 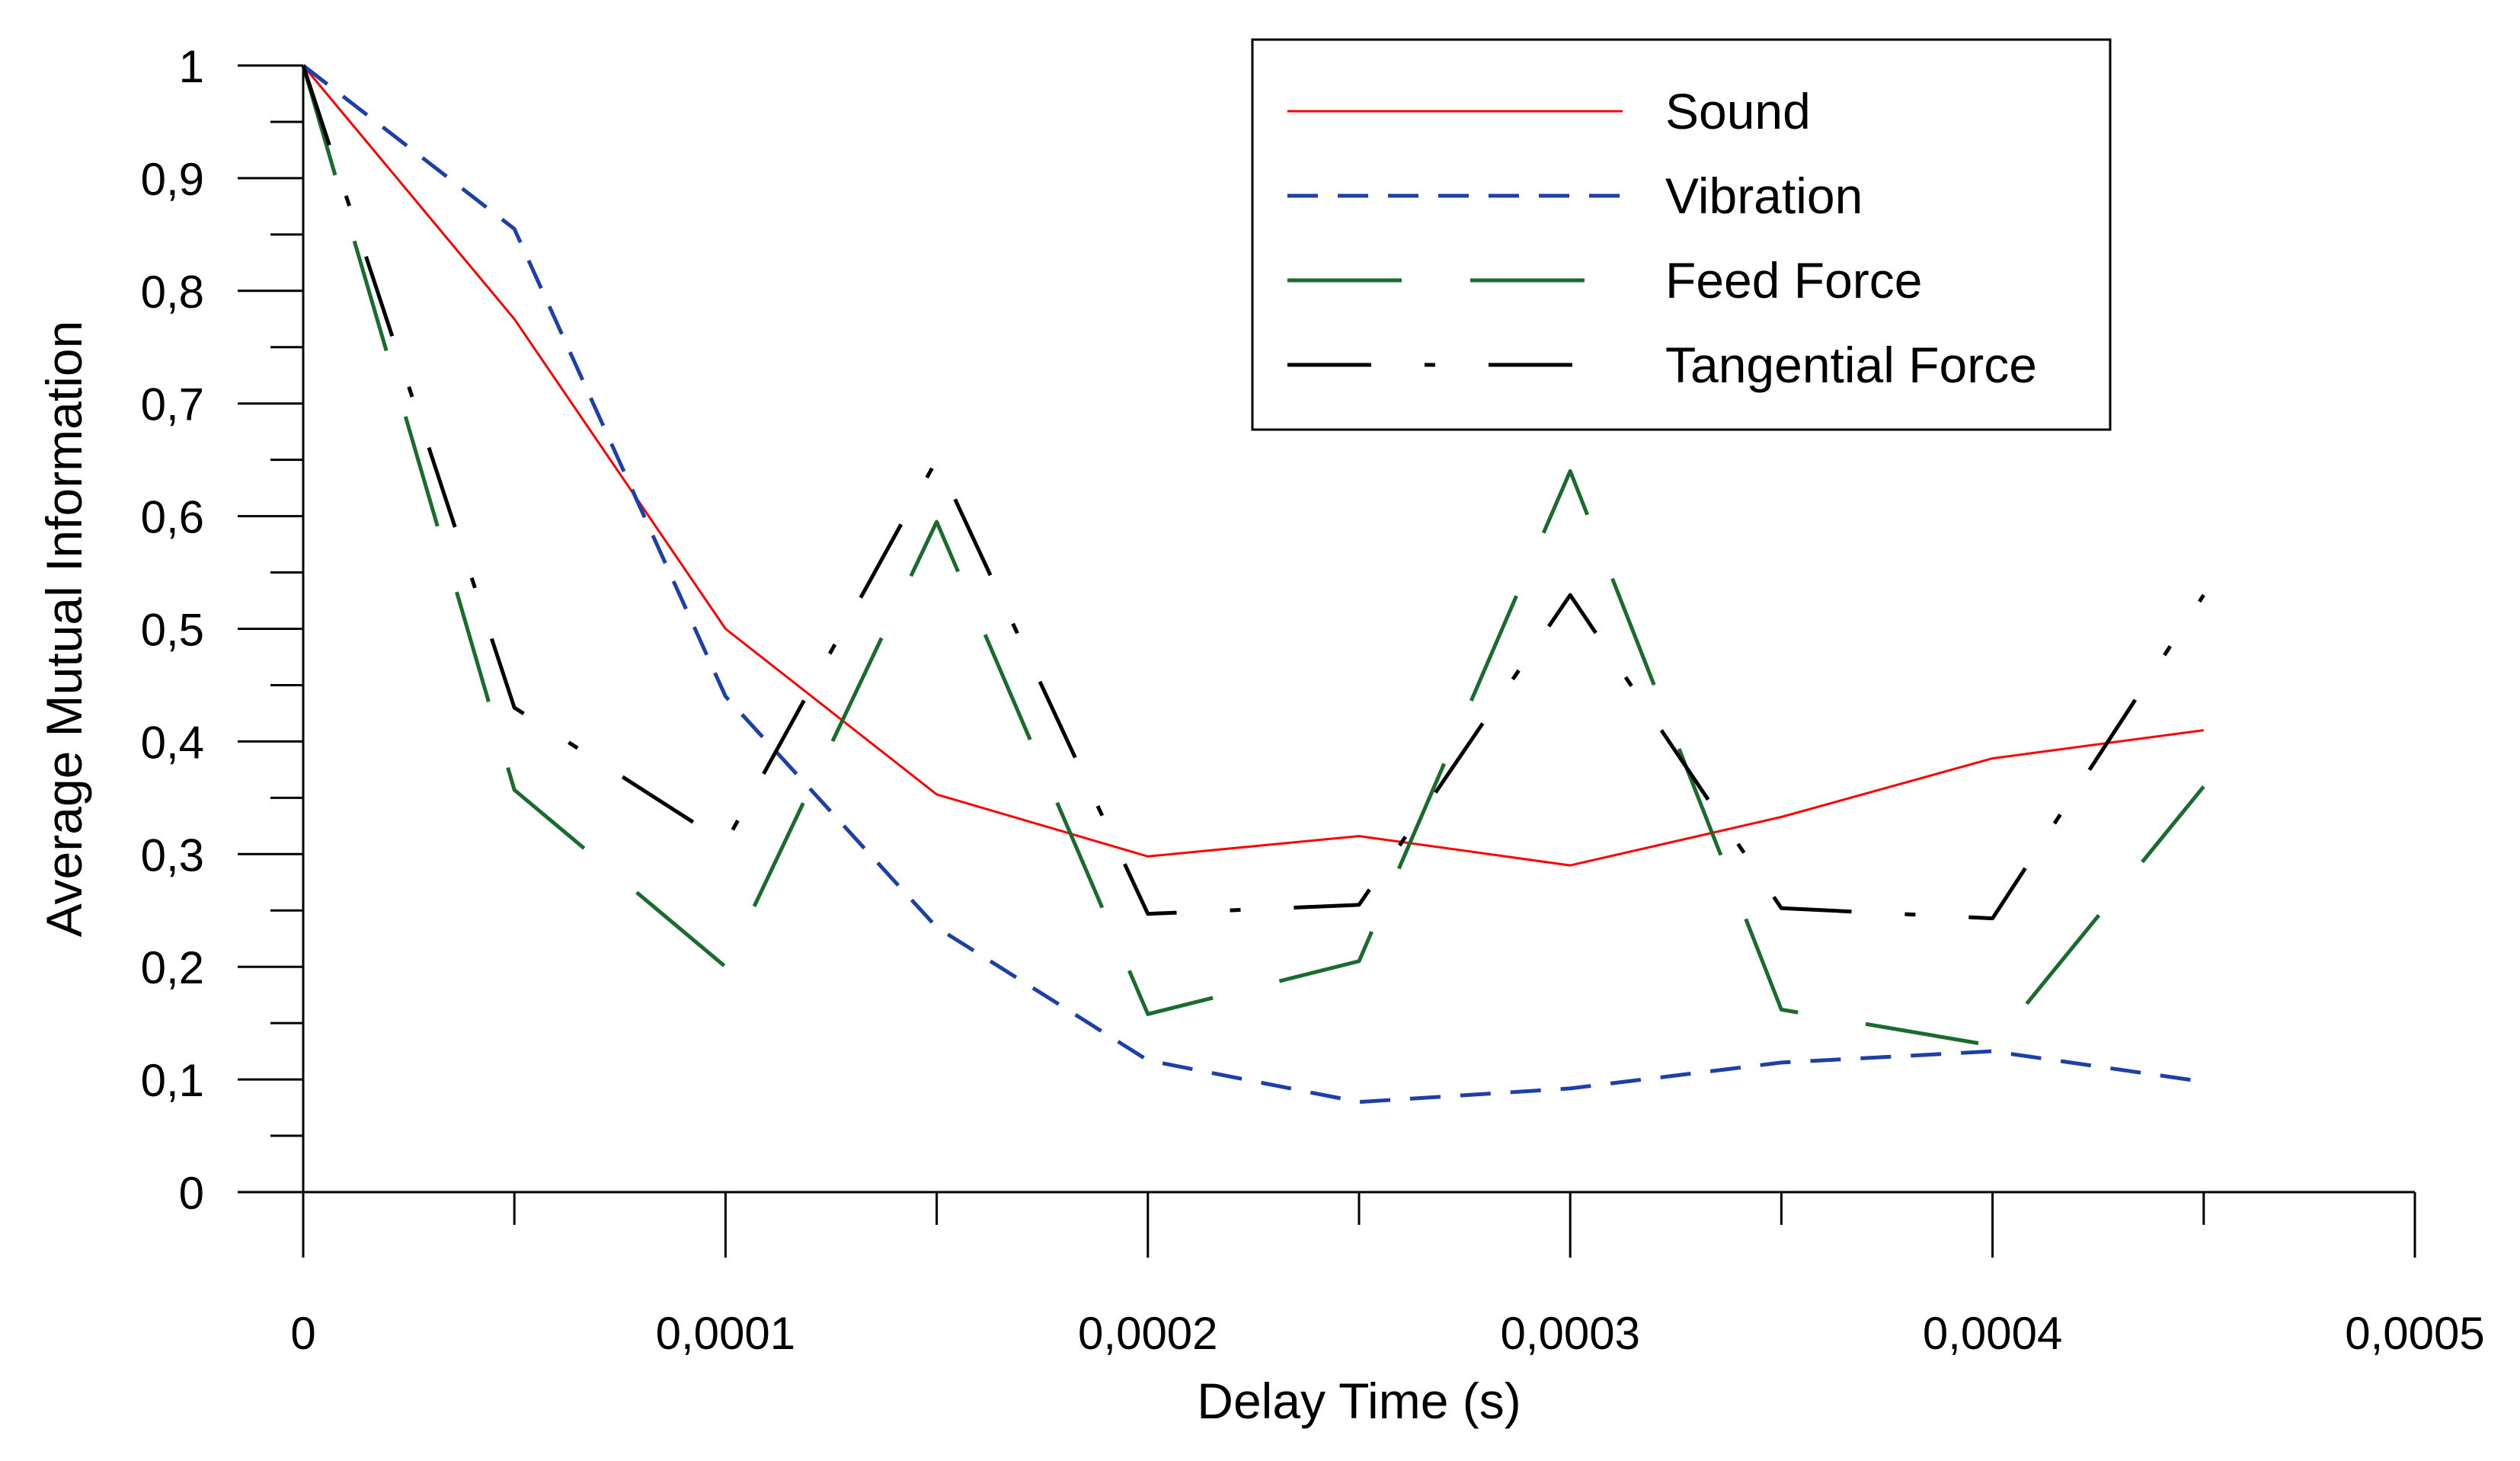 I want to click on x-axis-title: Delay Time (s), so click(x=1359, y=1401).